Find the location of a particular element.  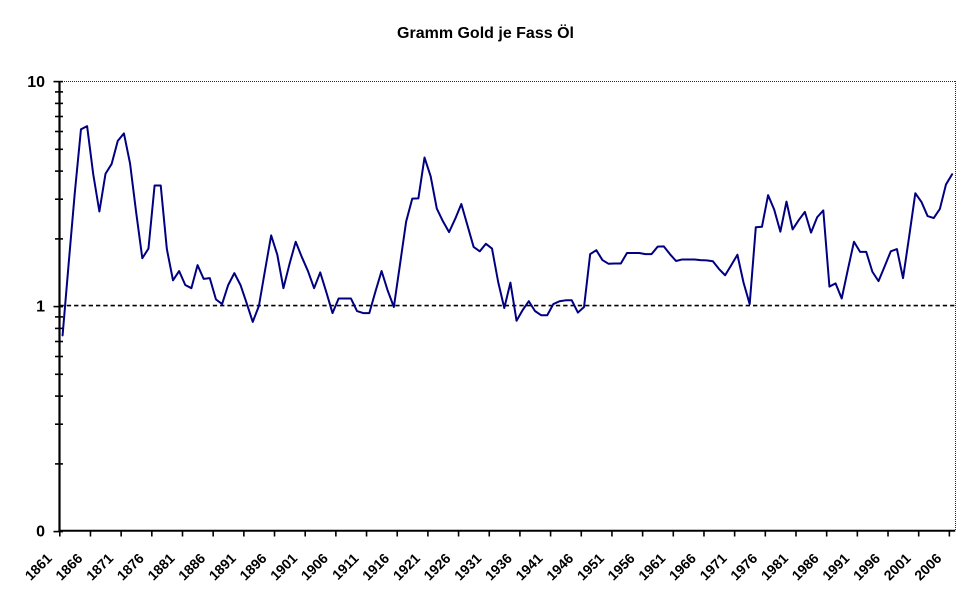

svg-text: 1 is located at coordinates (40, 307).